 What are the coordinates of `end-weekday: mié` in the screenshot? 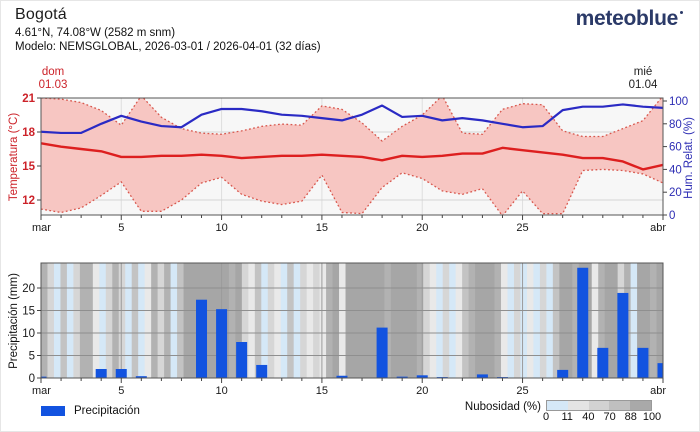 It's located at (643, 72).